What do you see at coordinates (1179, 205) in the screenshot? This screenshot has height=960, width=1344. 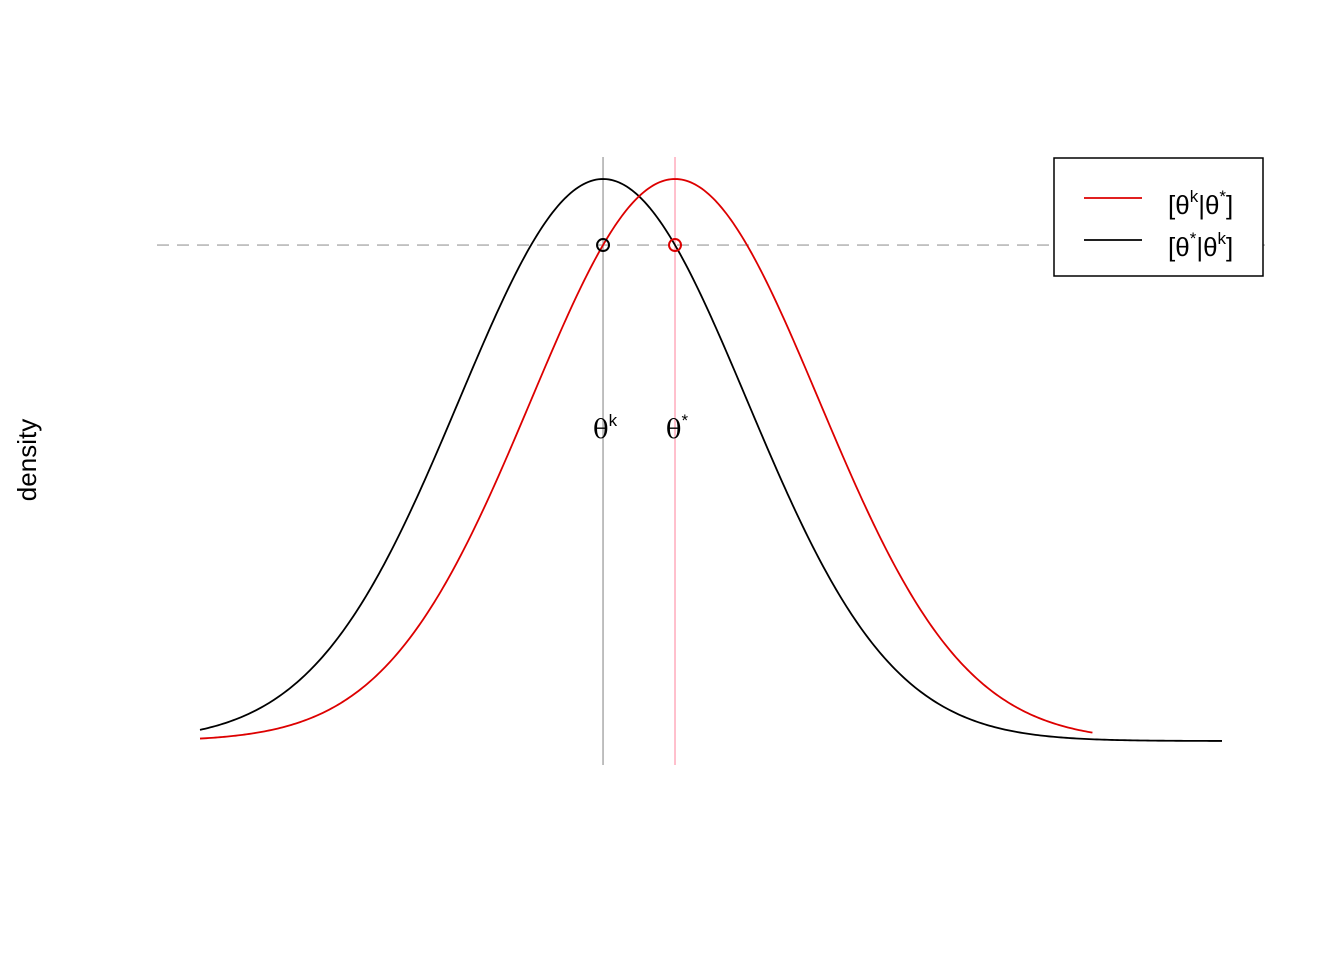 I see `legend-red-part1: [θ` at bounding box center [1179, 205].